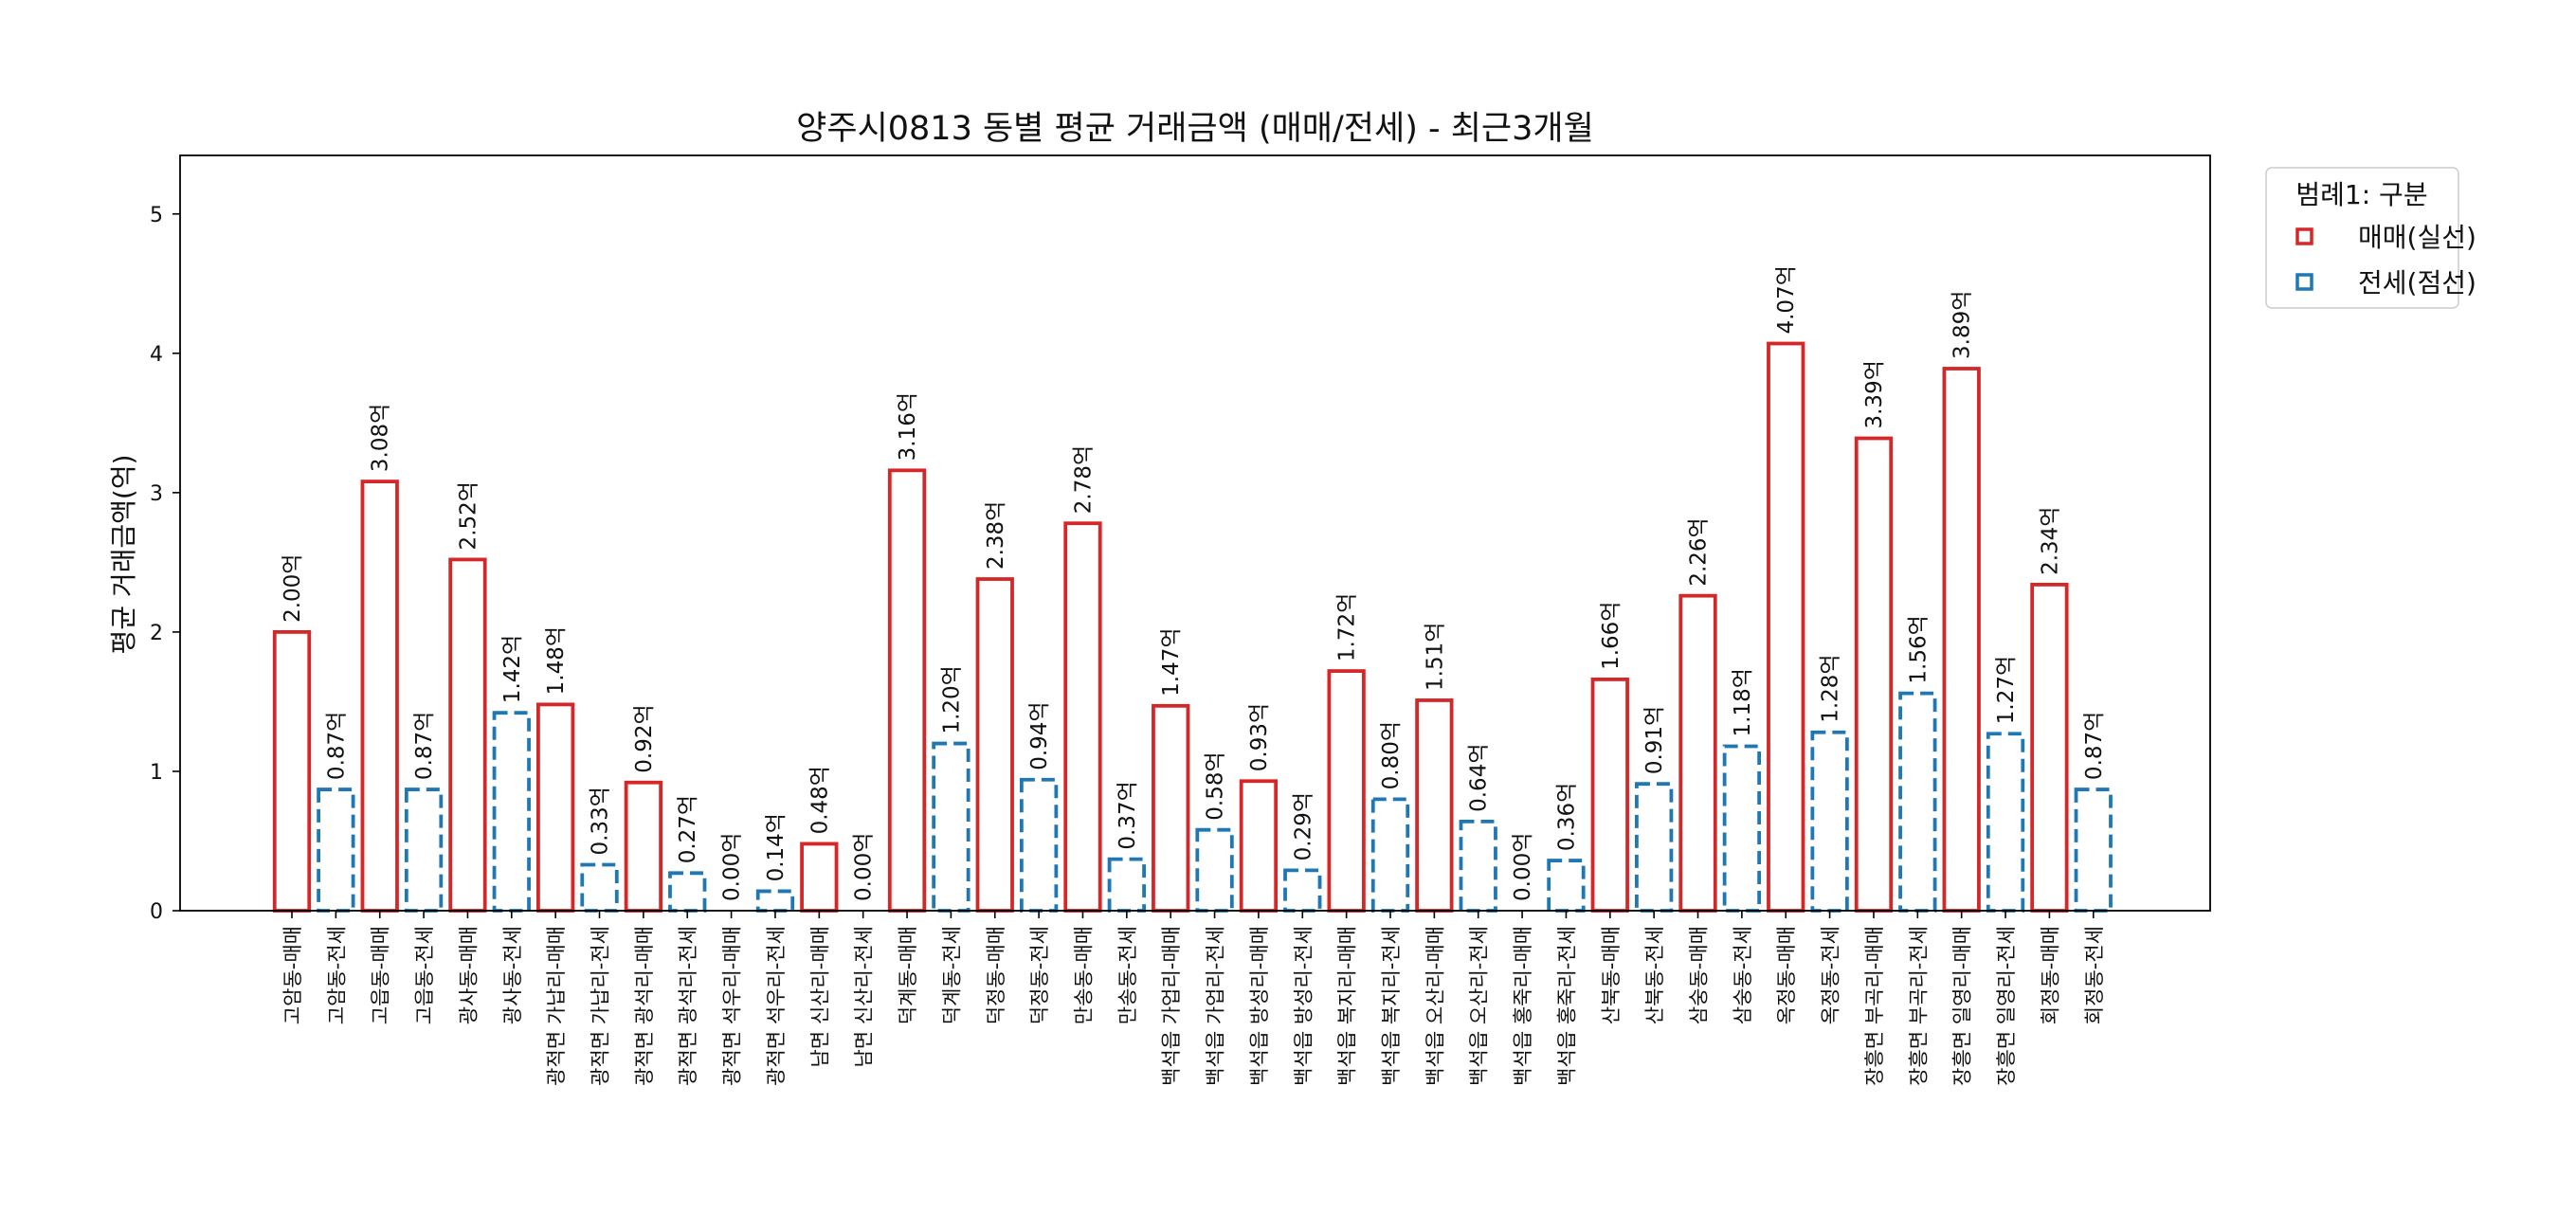  What do you see at coordinates (996, 975) in the screenshot?
I see `x-tick-label: 덕정동-매매` at bounding box center [996, 975].